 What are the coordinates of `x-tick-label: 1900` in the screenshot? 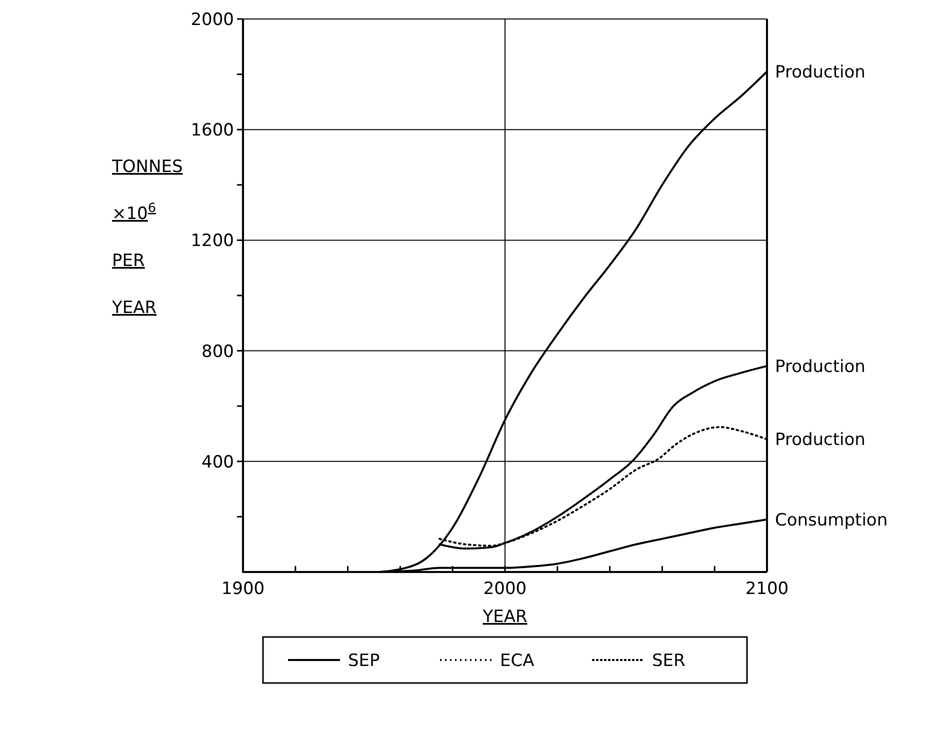 It's located at (243, 589).